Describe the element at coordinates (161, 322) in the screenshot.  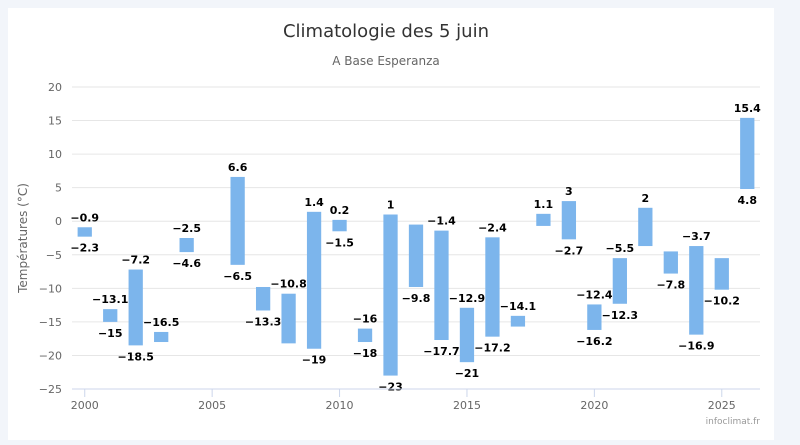
I see `high-value-label: −16.5` at that location.